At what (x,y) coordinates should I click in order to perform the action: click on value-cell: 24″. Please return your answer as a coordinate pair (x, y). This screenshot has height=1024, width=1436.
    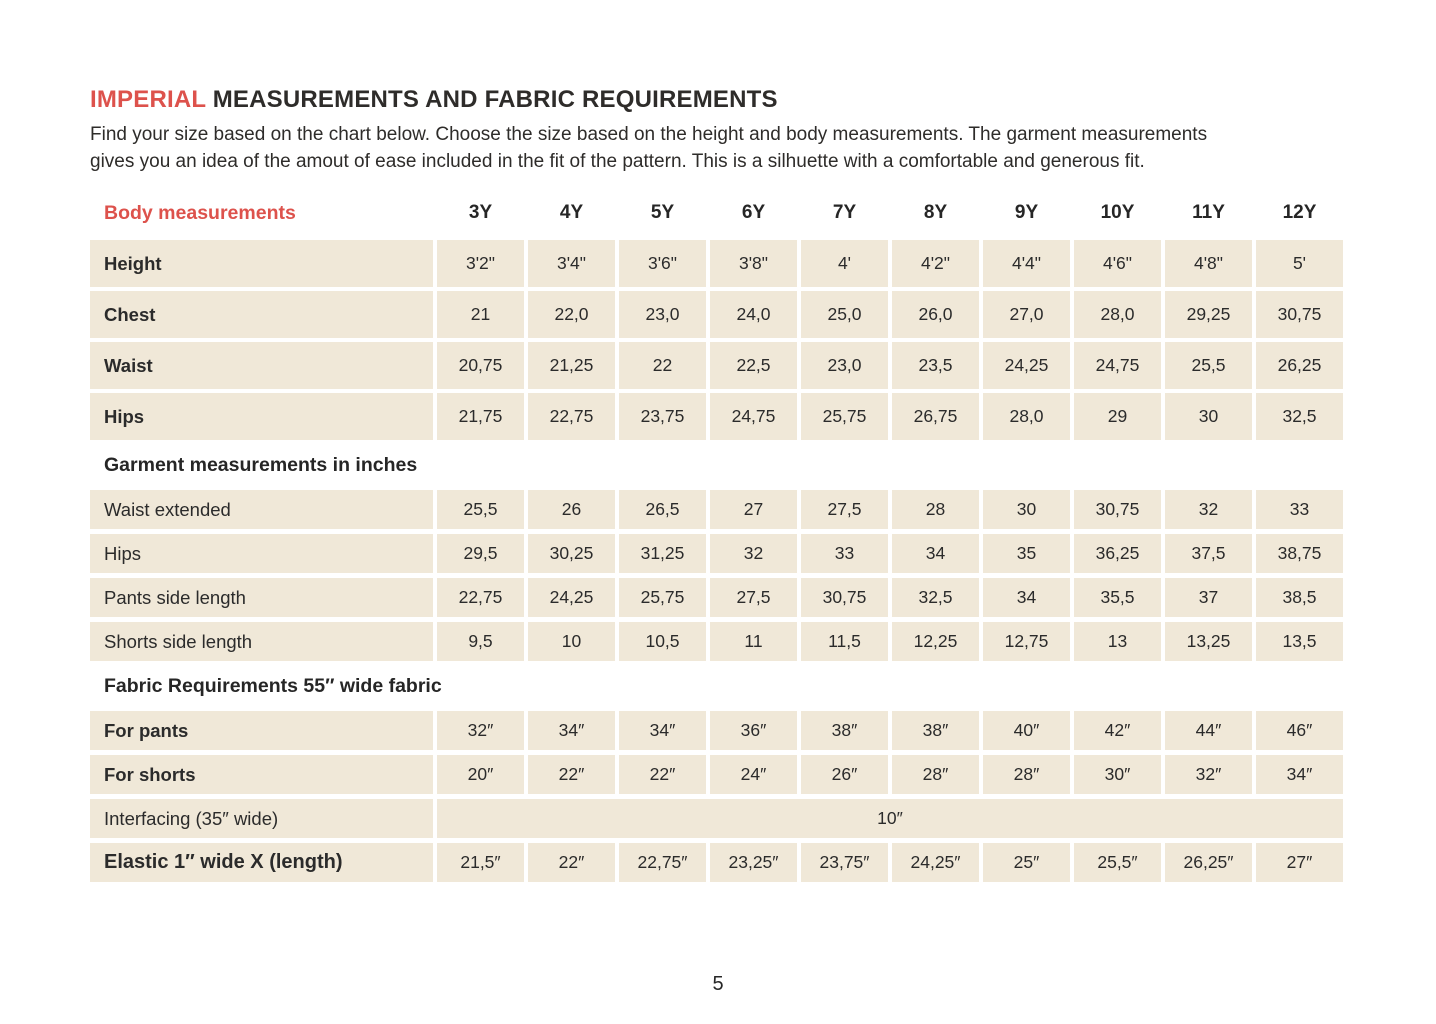
    Looking at the image, I should click on (753, 774).